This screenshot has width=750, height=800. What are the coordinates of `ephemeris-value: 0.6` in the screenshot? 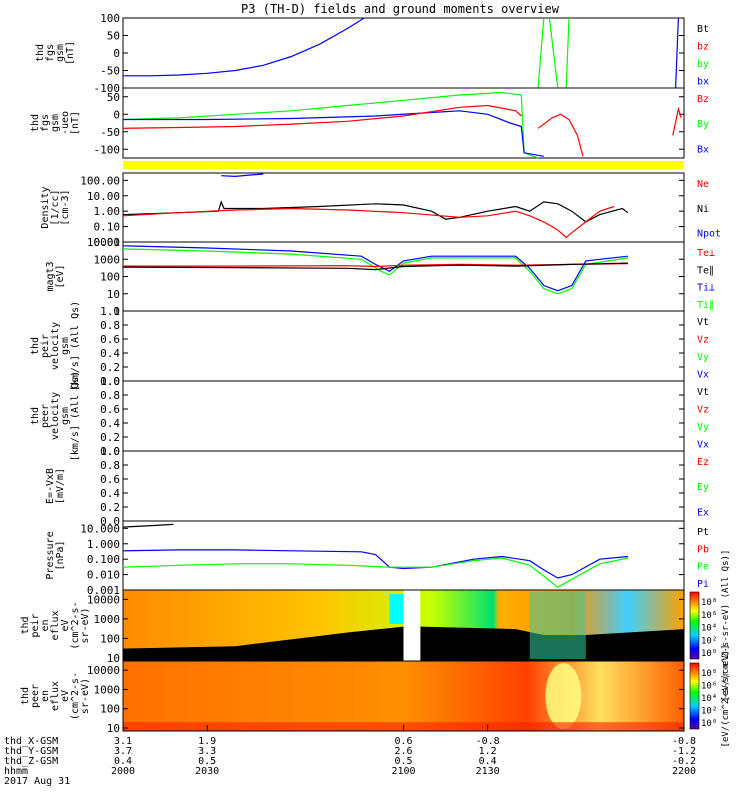 It's located at (403, 741).